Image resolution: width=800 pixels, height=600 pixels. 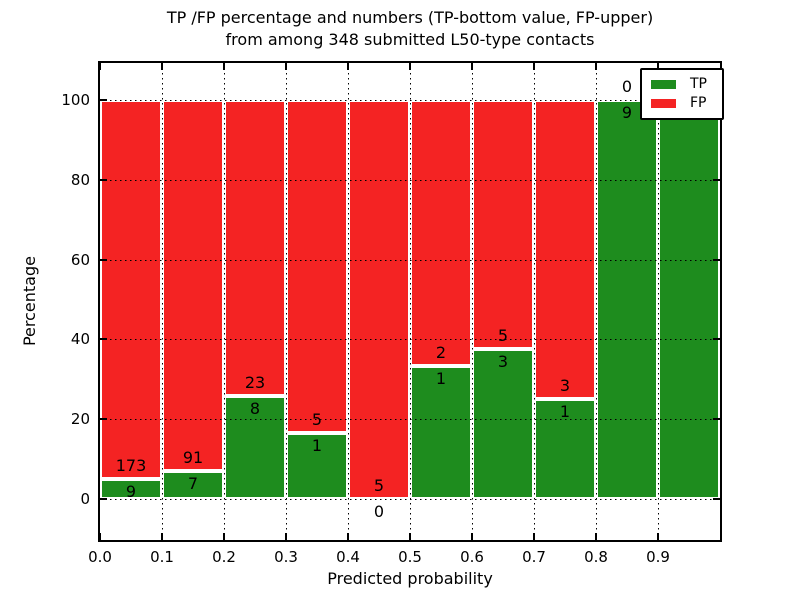 I want to click on x-tick-label: 0.9, so click(x=658, y=557).